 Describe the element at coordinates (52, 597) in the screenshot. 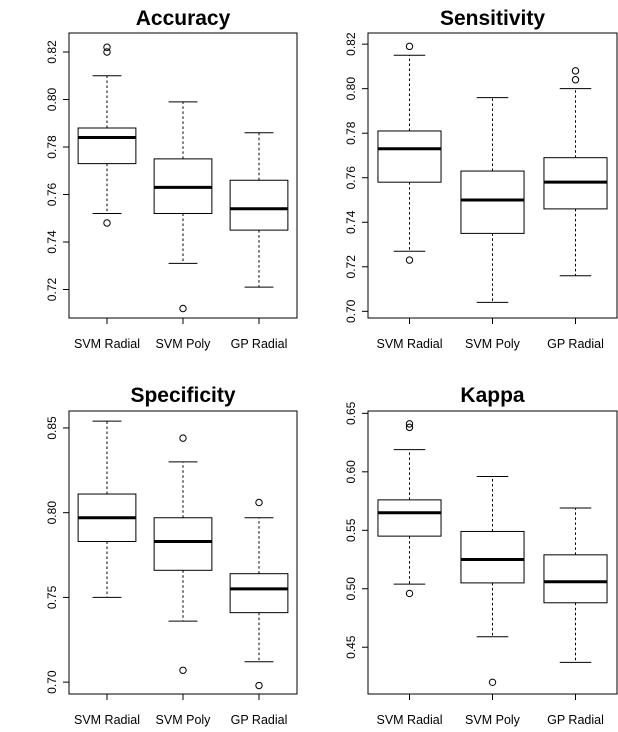

I see `y-tick-label: 0.75` at that location.